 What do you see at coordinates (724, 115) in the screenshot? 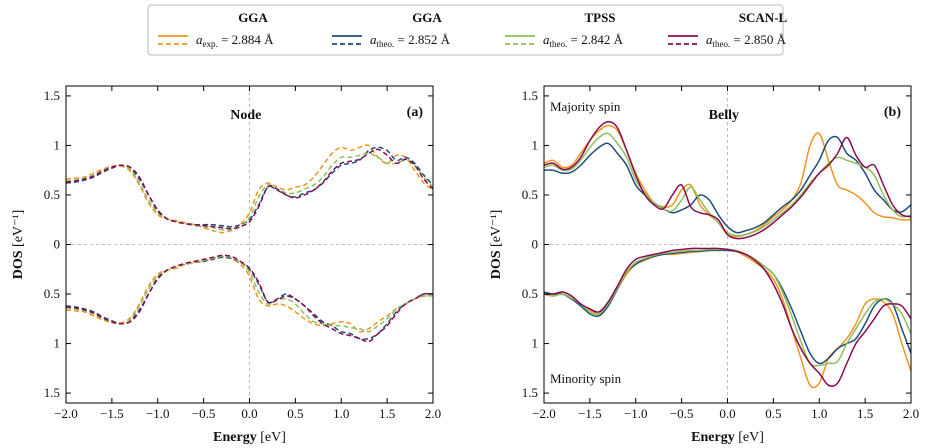
I see `panel-title: Belly` at bounding box center [724, 115].